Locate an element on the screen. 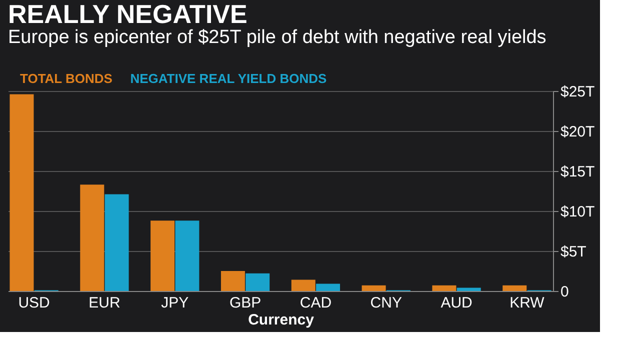 Image resolution: width=625 pixels, height=341 pixels. chart-subtitle: Europe is epicenter of $25T pile of debt with negative real yields is located at coordinates (277, 37).